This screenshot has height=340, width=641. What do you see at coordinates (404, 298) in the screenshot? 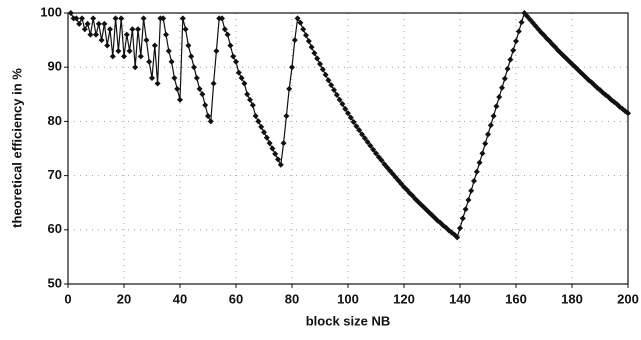
I see `x-tick-label: 120` at bounding box center [404, 298].